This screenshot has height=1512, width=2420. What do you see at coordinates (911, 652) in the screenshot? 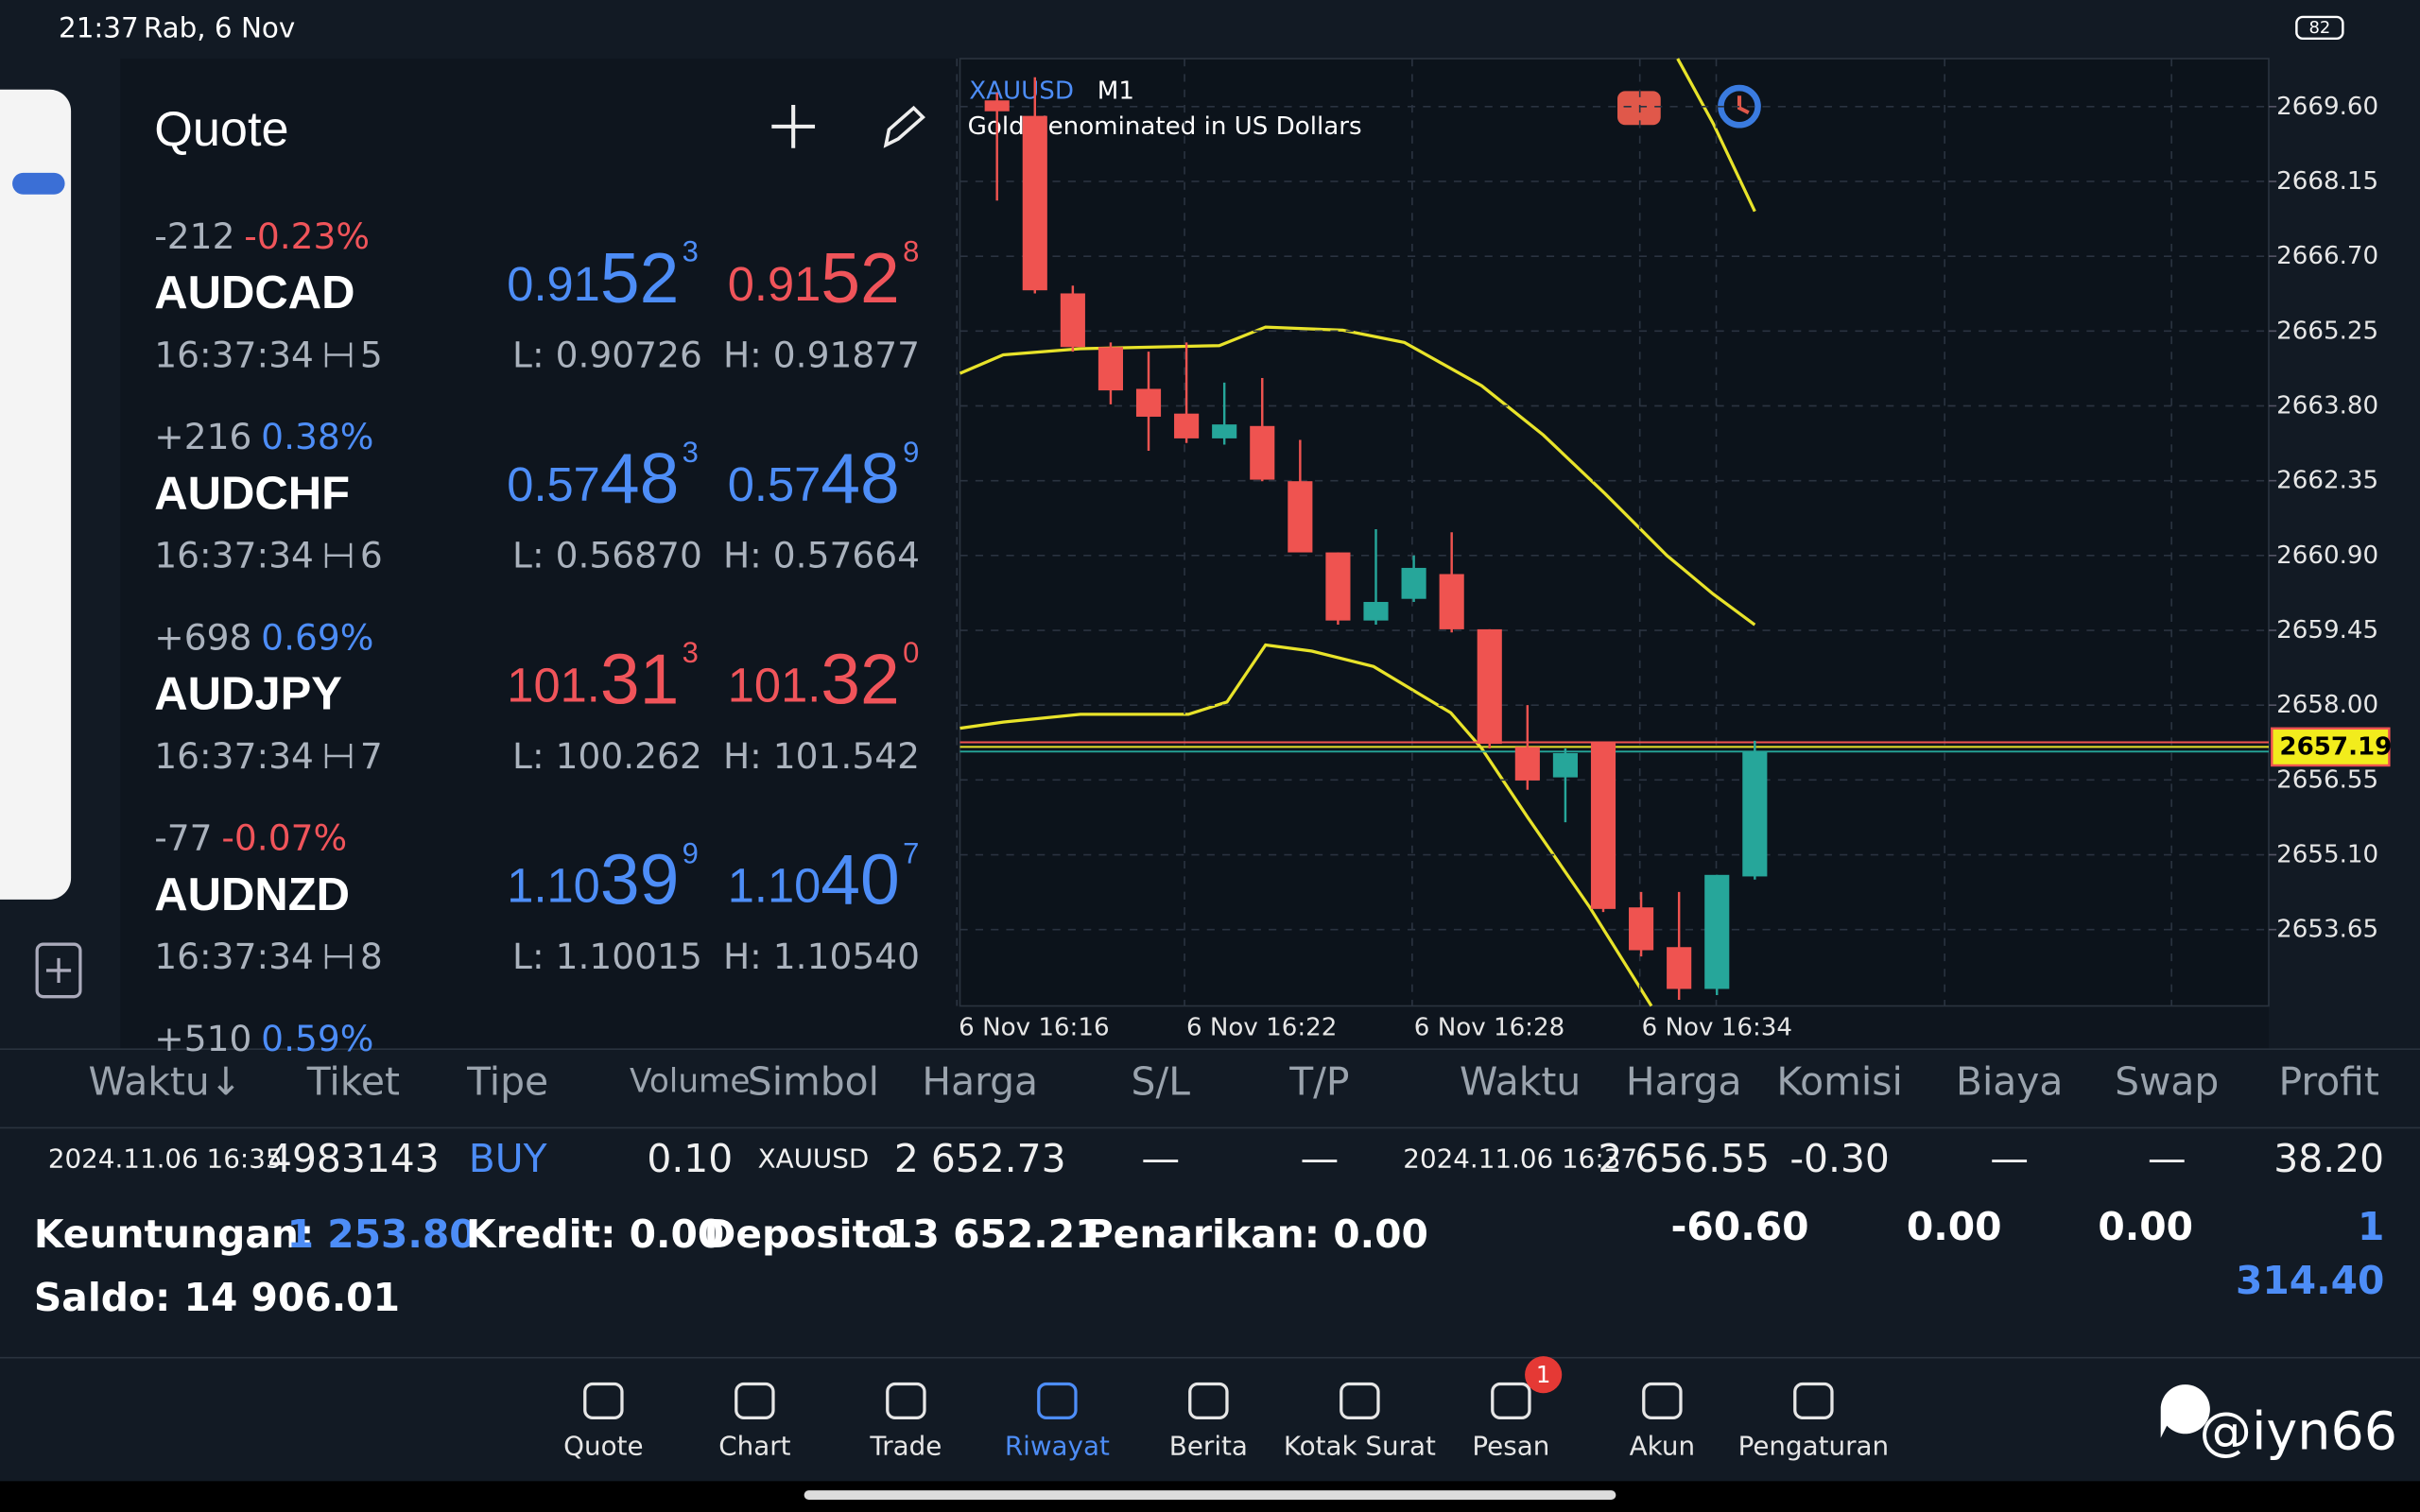
I see `price-sup: 0` at bounding box center [911, 652].